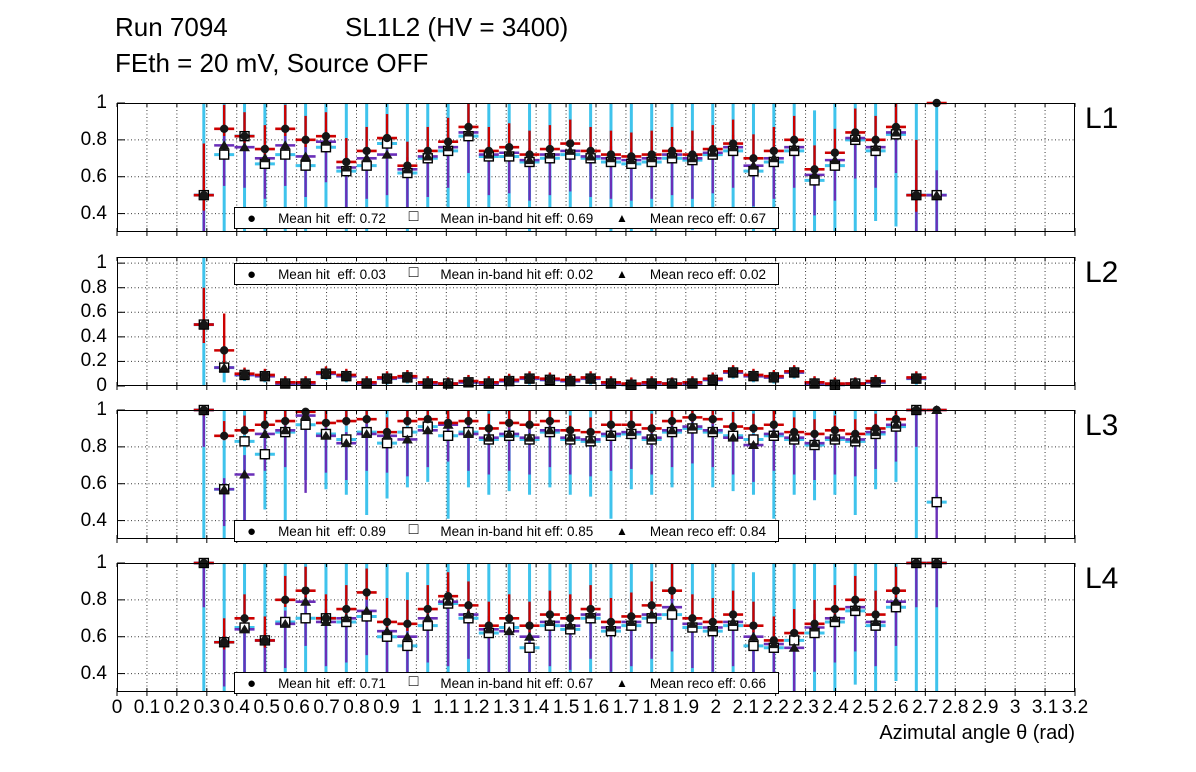 The height and width of the screenshot is (772, 1196). What do you see at coordinates (332, 531) in the screenshot?
I see `legend-item-label: Mean hit eff: 0.89` at bounding box center [332, 531].